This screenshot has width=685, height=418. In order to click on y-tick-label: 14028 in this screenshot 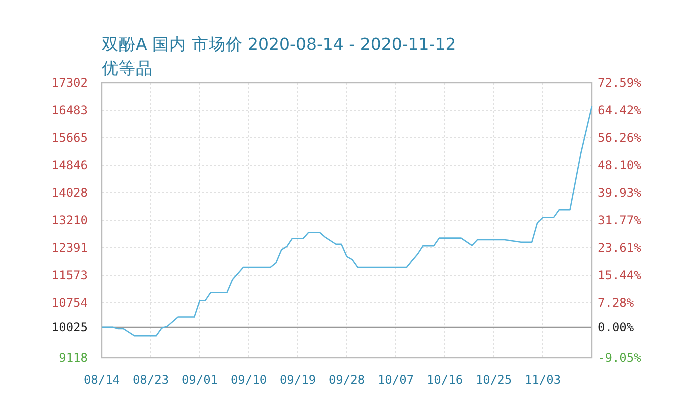, I will do `click(70, 193)`.